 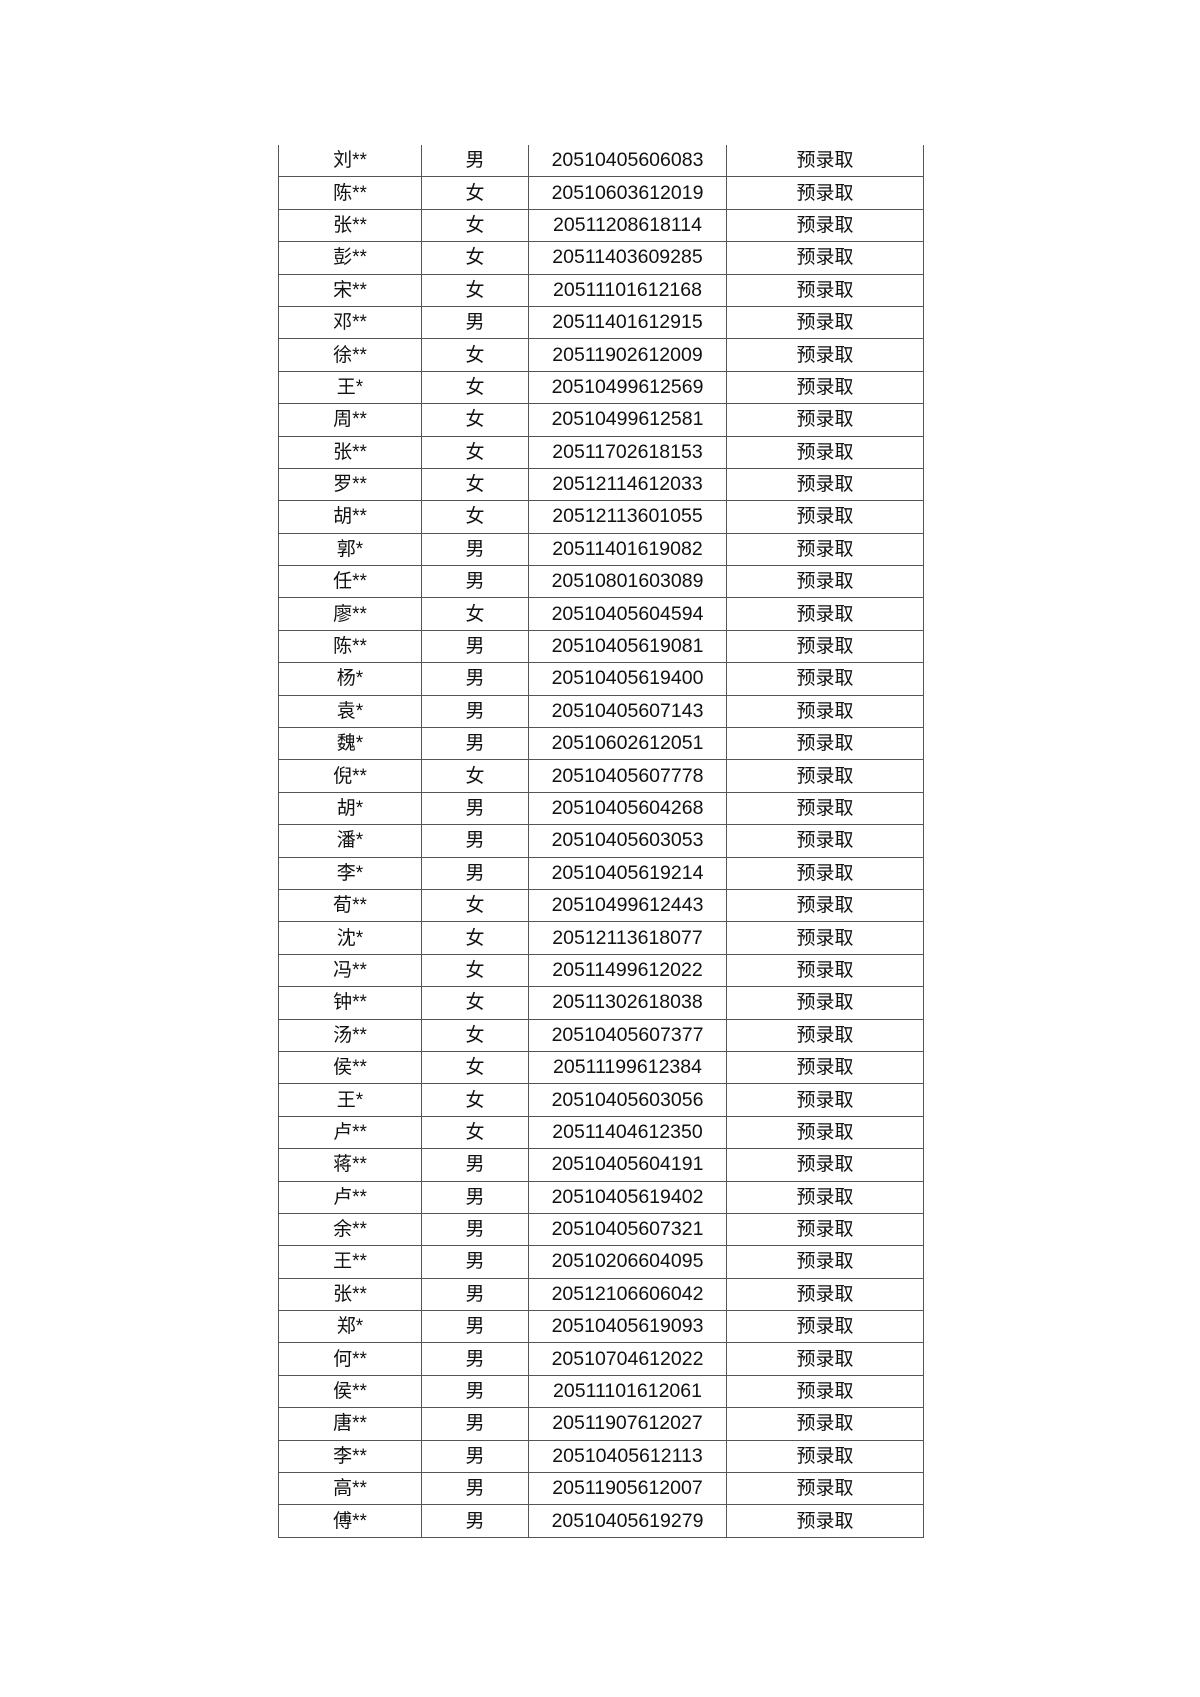 I want to click on name-cell: 高**, so click(x=350, y=1489).